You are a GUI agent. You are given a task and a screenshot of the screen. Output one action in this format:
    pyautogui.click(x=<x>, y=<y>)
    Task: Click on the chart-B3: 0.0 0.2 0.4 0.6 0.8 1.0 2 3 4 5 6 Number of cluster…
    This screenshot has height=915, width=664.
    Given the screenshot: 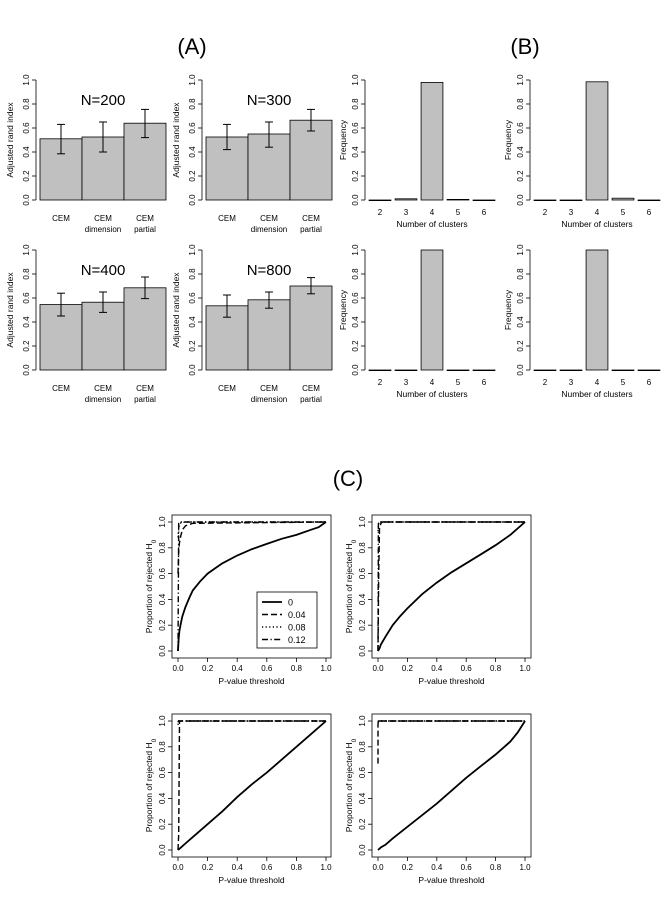 What is the action you would take?
    pyautogui.click(x=417, y=321)
    